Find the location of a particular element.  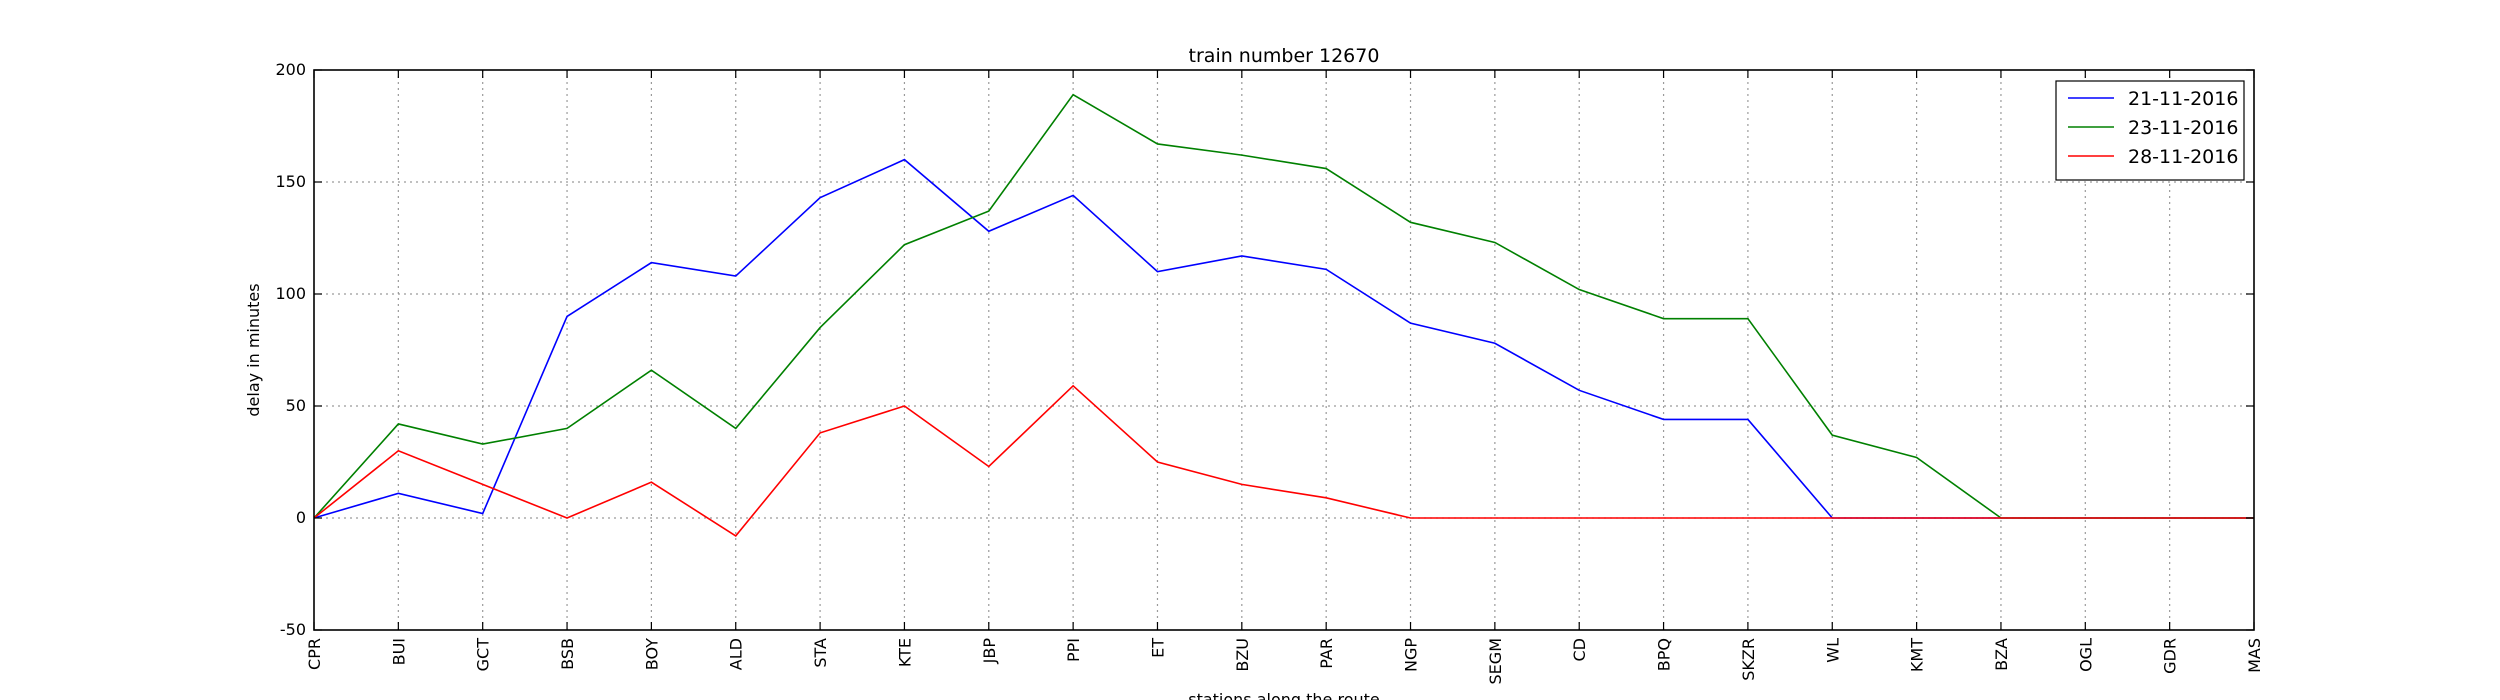

y-tick-label: 0 is located at coordinates (301, 517).